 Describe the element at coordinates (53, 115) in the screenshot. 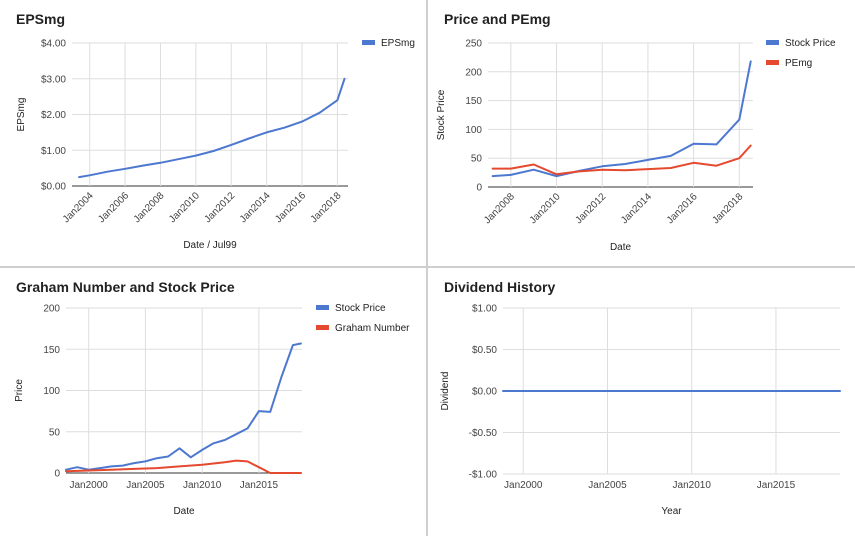

I see `y-tick-label: $2.00` at that location.